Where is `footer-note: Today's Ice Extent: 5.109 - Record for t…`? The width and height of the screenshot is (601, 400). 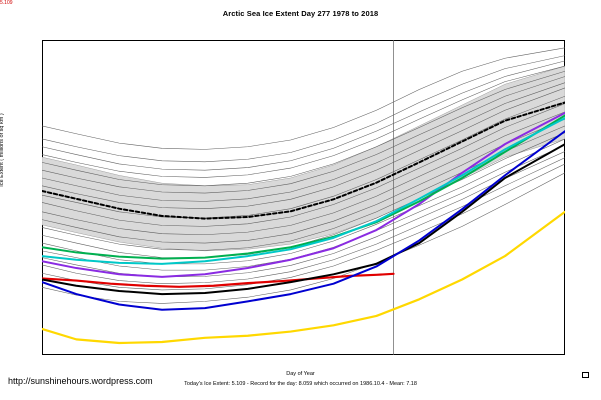 footer-note: Today's Ice Extent: 5.109 - Record for t… is located at coordinates (300, 384).